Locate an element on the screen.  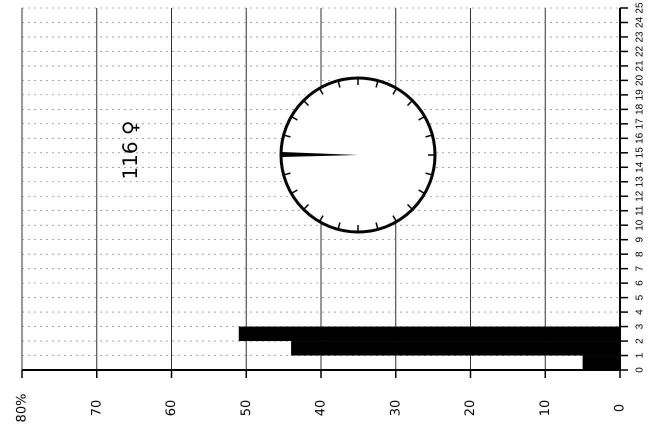
y-tick-label: 25 is located at coordinates (640, 8).